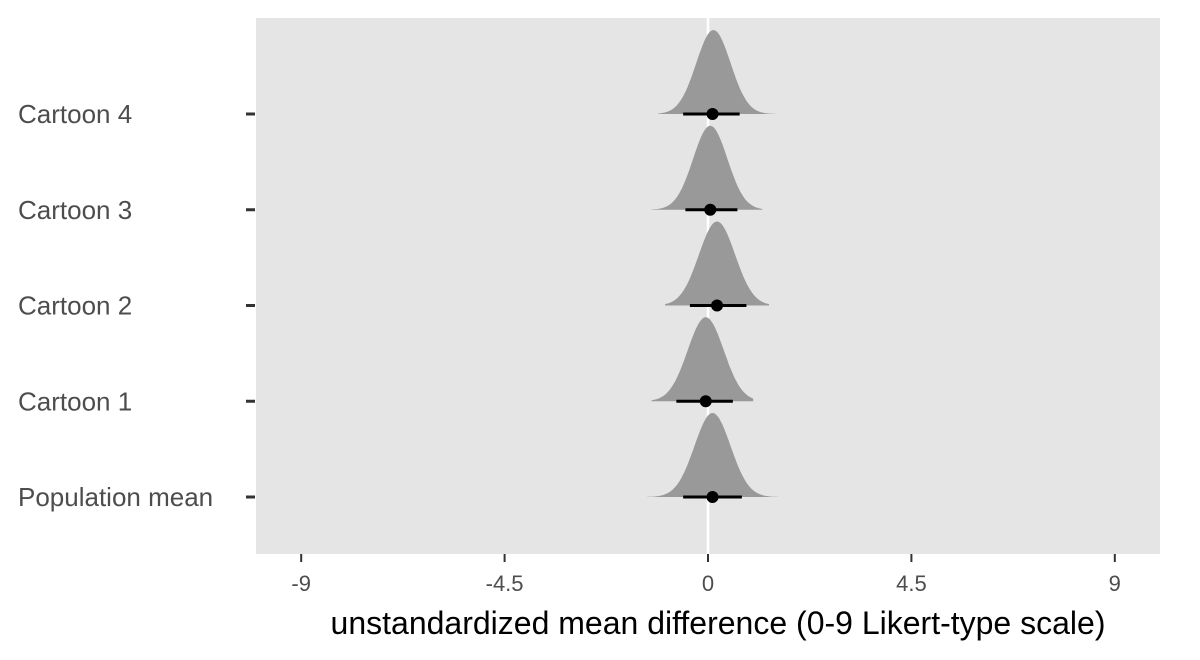 Image resolution: width=1200 pixels, height=660 pixels. Describe the element at coordinates (75, 114) in the screenshot. I see `y-tick-label-cartoon-4: Cartoon 4` at that location.